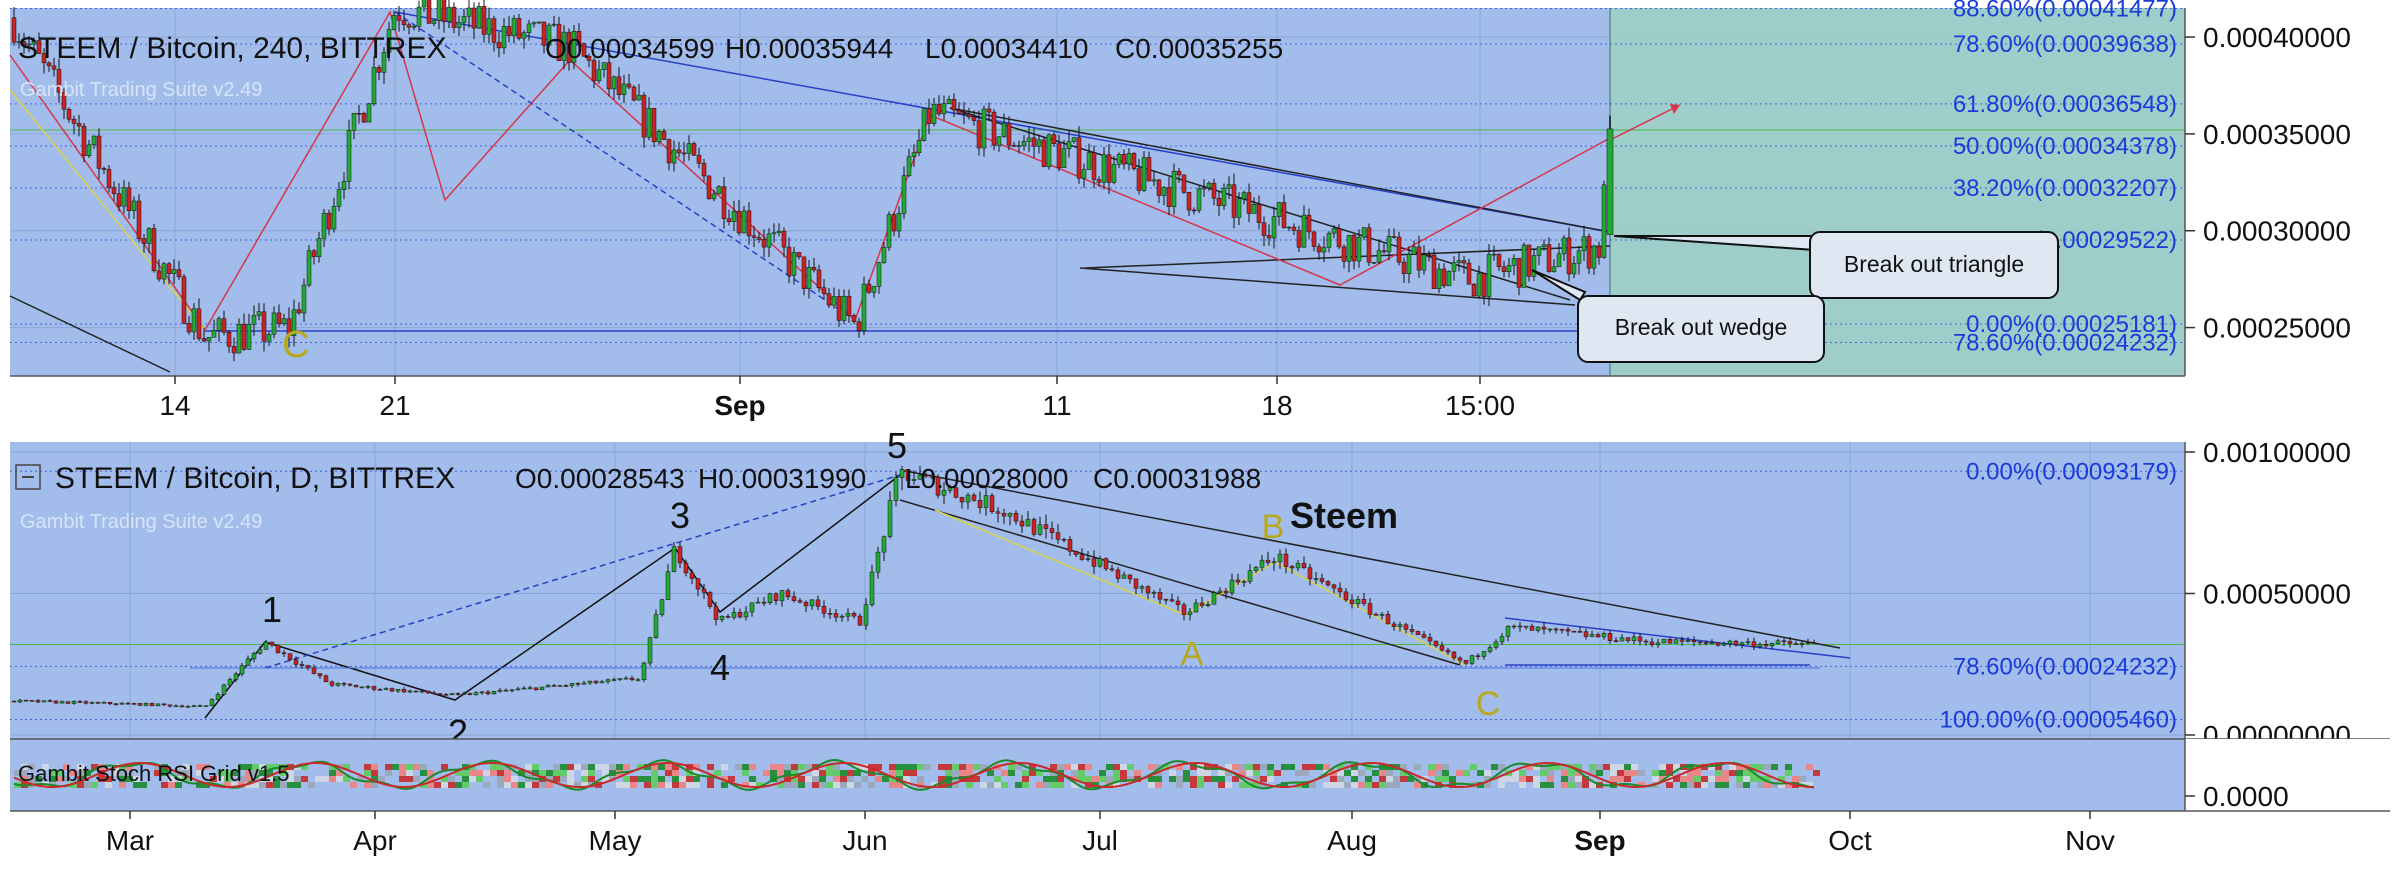 The width and height of the screenshot is (2396, 872). Describe the element at coordinates (2287, 590) in the screenshot. I see `bottom-price-axis` at that location.